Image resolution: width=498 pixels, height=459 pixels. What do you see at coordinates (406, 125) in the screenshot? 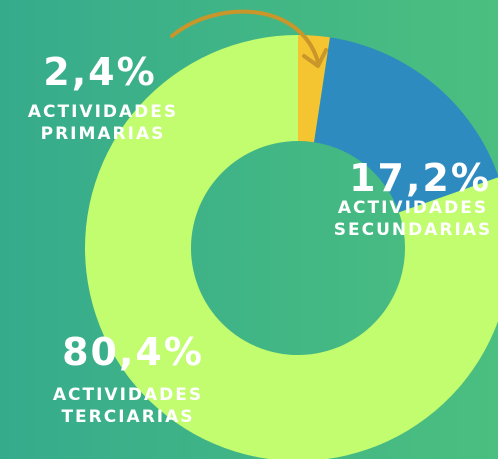
I see `donut-segment` at bounding box center [406, 125].